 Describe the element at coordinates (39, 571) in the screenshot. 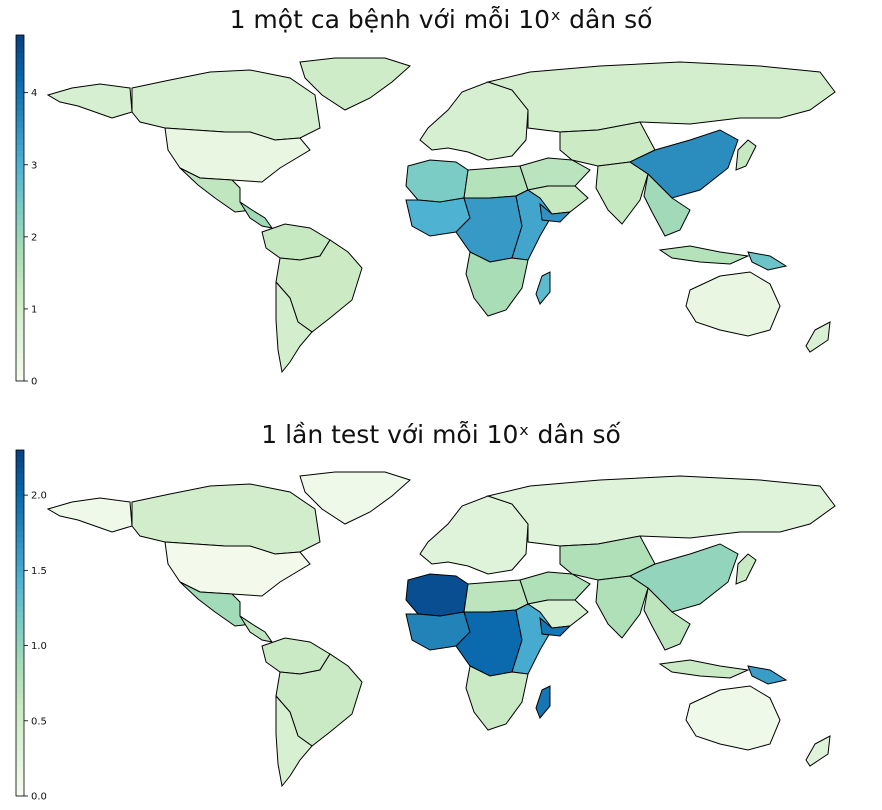

I see `colorbar-tick-label: 1.5` at that location.